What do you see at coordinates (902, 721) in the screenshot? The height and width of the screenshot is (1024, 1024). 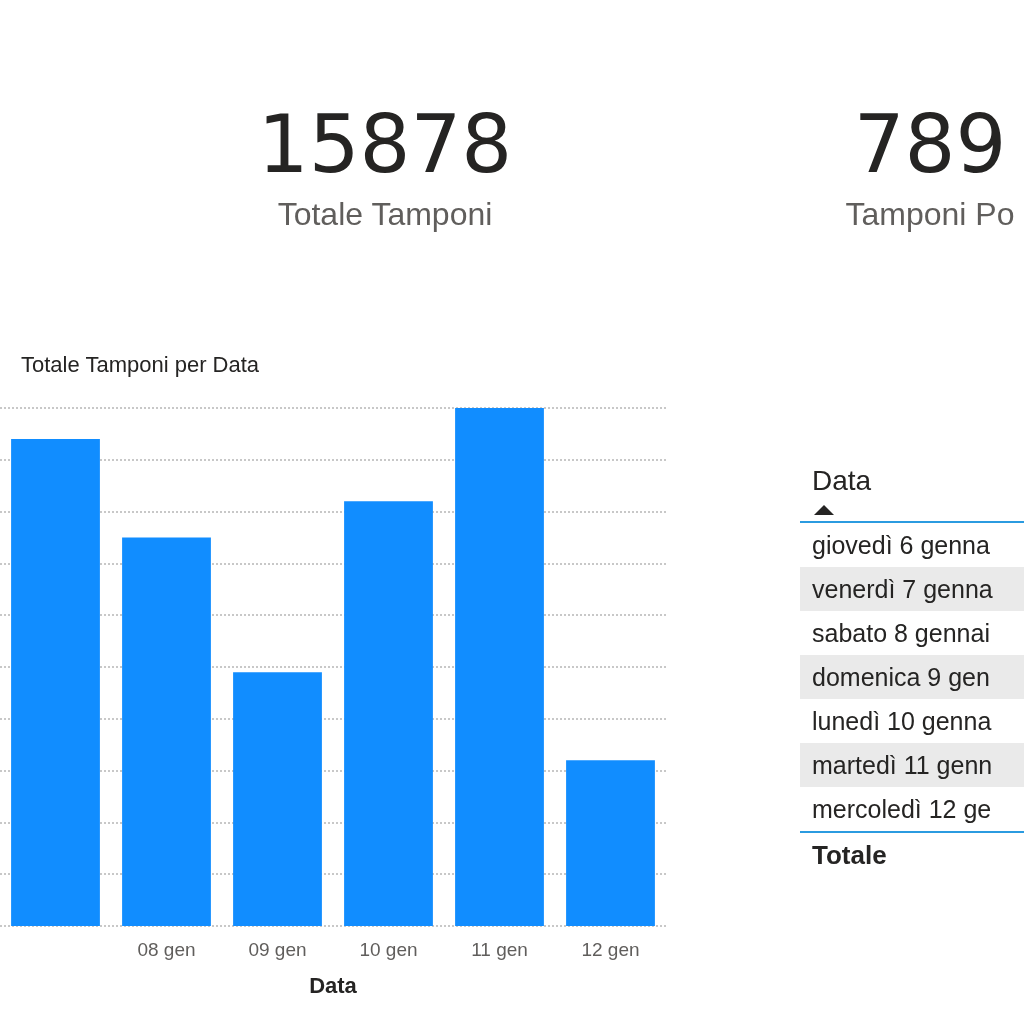 I see `text: lunedì 10 genna` at bounding box center [902, 721].